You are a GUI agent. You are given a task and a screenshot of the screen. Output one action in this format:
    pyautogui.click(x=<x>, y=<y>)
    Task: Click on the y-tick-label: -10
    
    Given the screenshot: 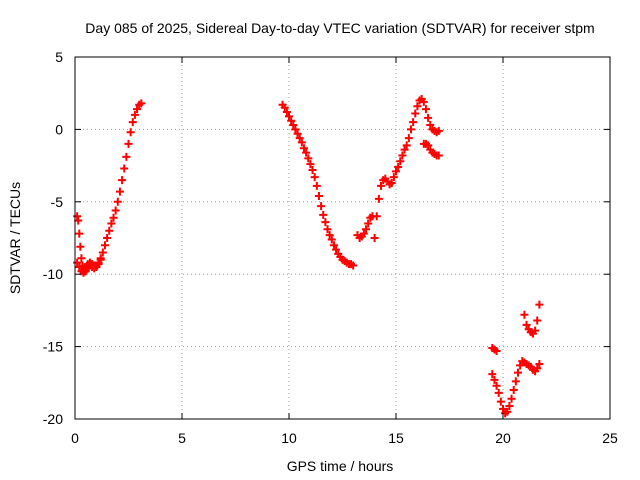 What is the action you would take?
    pyautogui.click(x=53, y=274)
    